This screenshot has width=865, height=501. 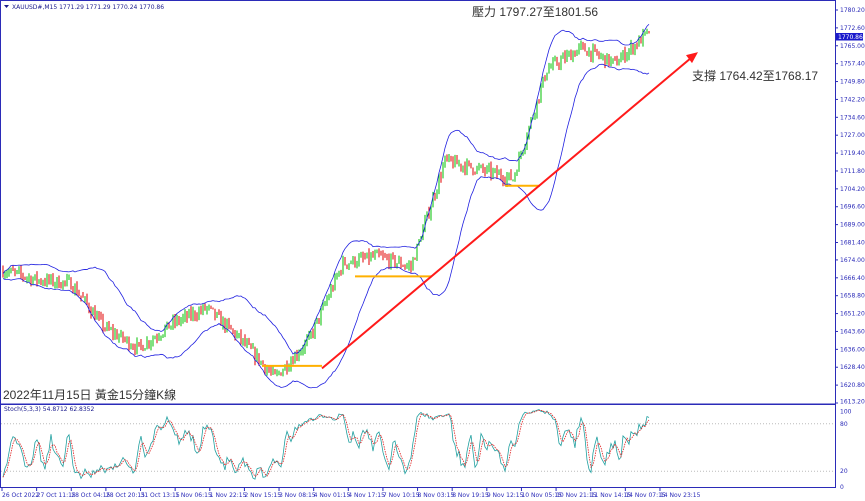 What do you see at coordinates (844, 471) in the screenshot?
I see `stoch-tick-label: 20` at bounding box center [844, 471].